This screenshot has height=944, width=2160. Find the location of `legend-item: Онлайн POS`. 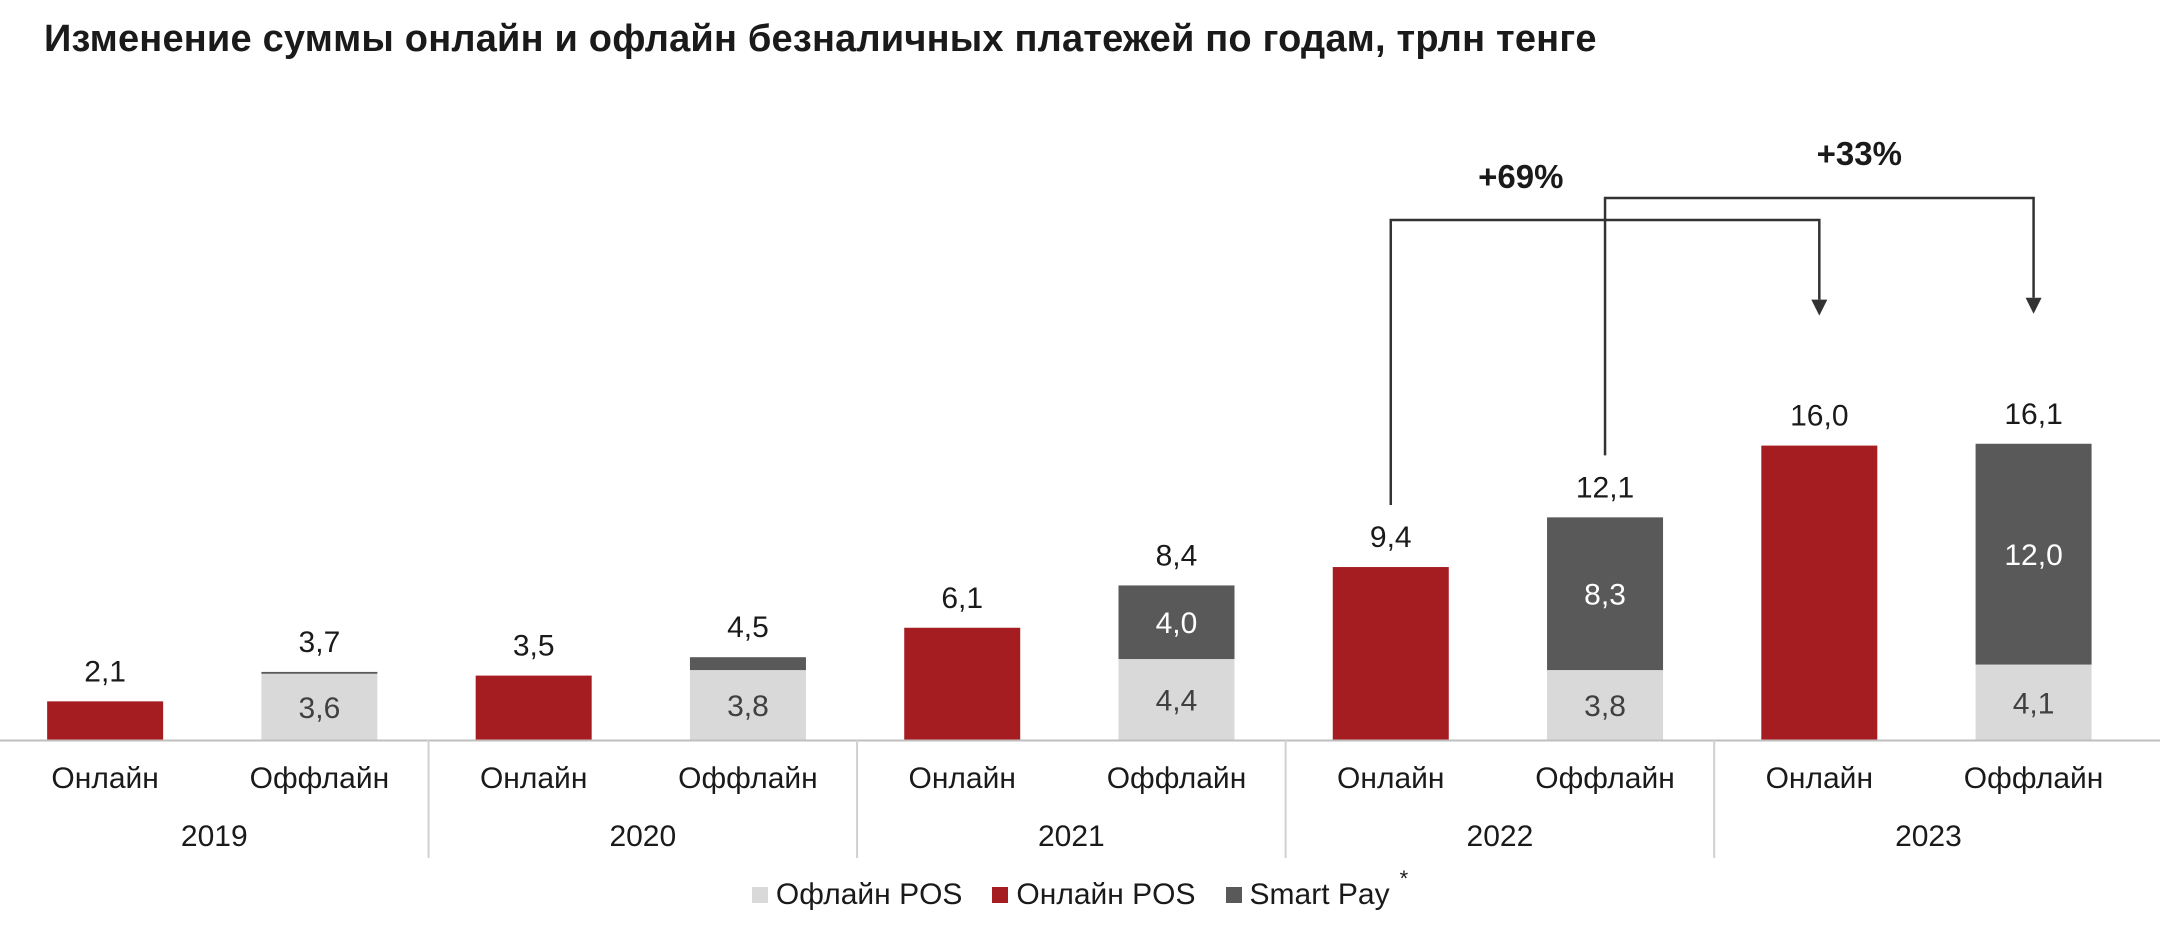

legend-item: Онлайн POS is located at coordinates (1094, 895).